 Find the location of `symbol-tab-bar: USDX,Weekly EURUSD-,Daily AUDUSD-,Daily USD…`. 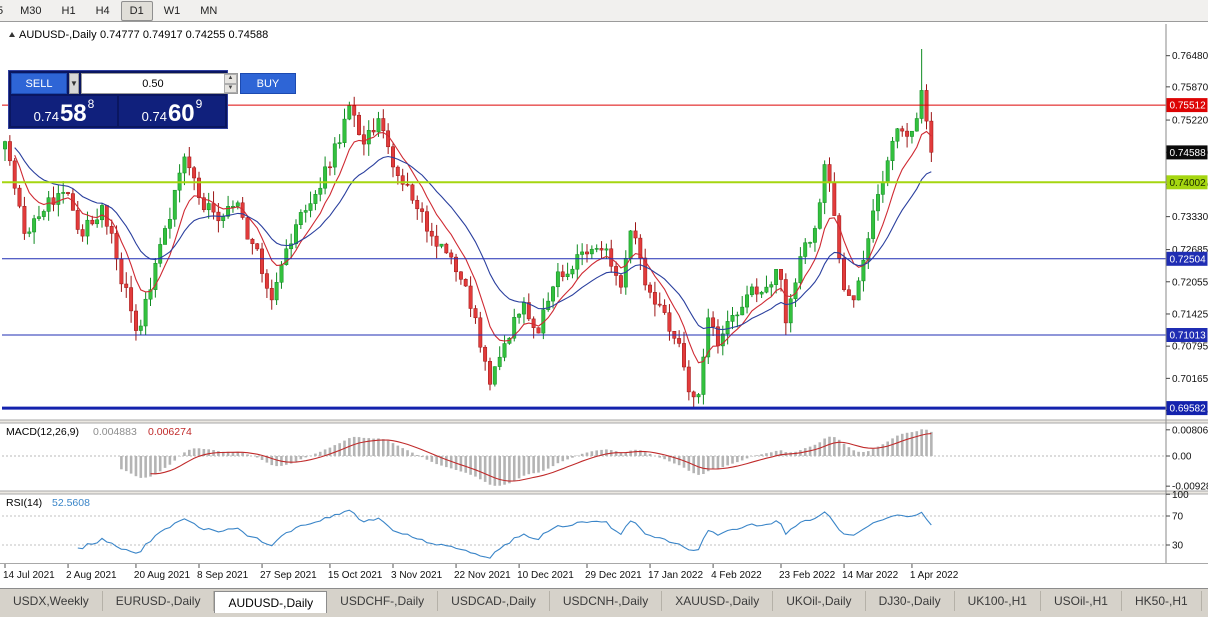

symbol-tab-bar: USDX,Weekly EURUSD-,Daily AUDUSD-,Daily USD… is located at coordinates (604, 602).